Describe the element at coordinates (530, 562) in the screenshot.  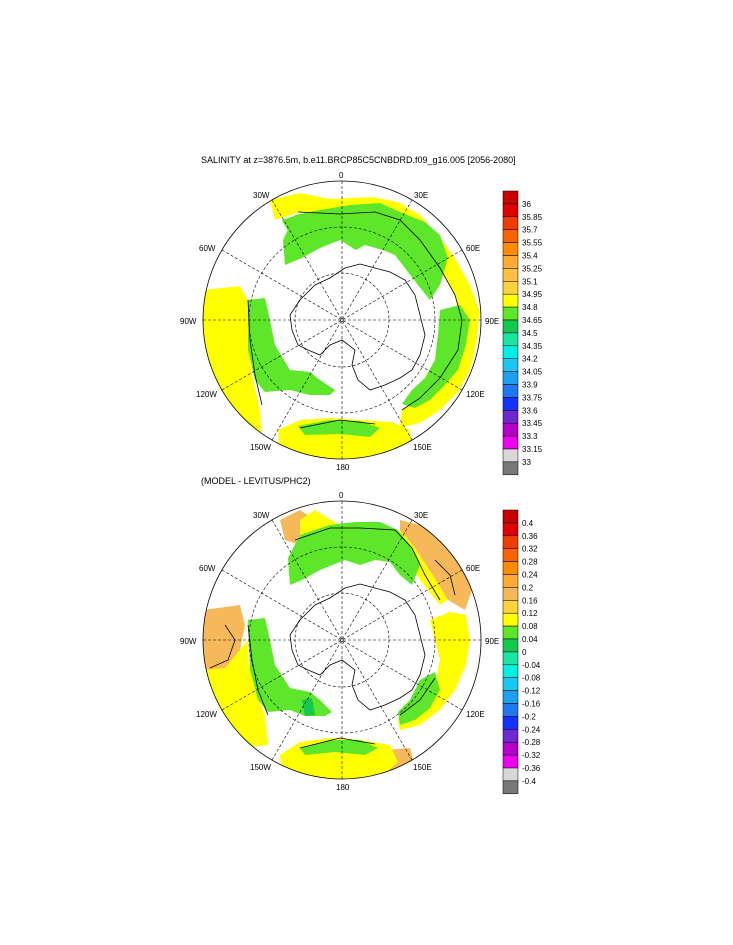
I see `colorbar-label: 0.28` at that location.